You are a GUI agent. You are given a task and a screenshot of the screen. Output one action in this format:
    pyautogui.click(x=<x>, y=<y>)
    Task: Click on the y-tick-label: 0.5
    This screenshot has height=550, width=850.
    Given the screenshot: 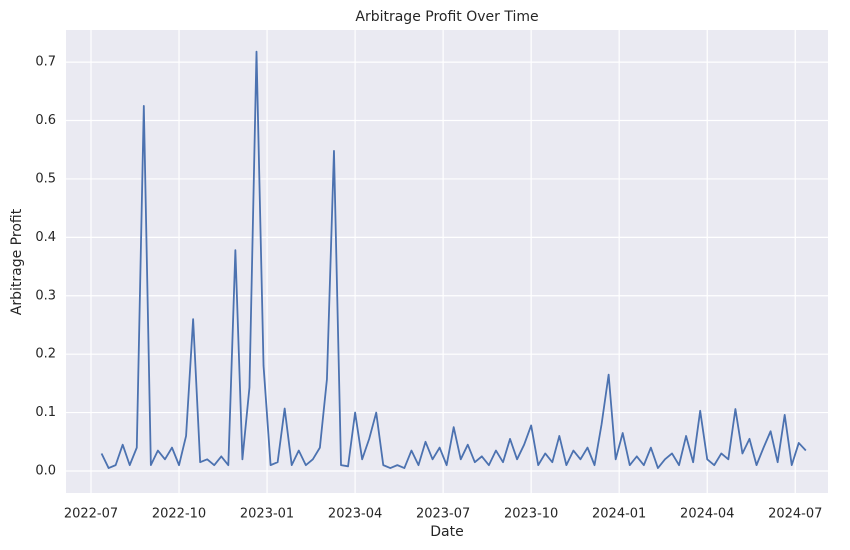 What is the action you would take?
    pyautogui.click(x=45, y=178)
    